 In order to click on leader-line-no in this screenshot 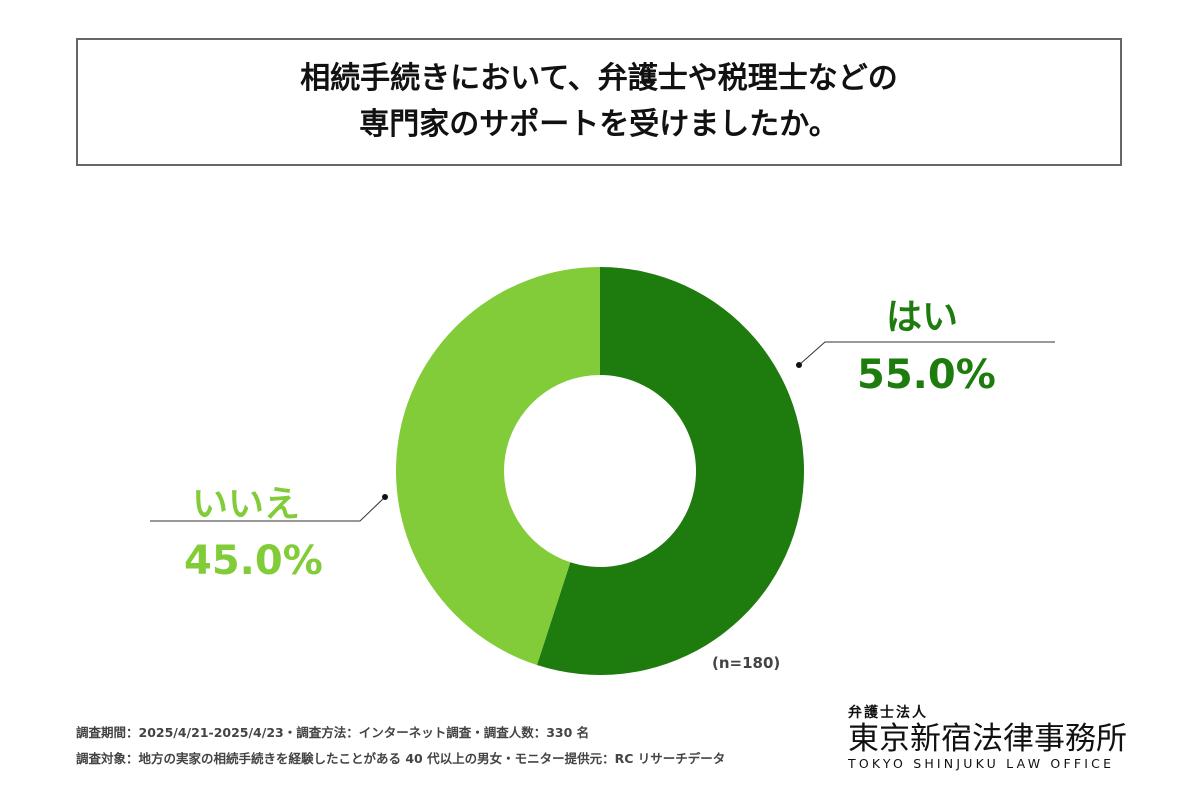, I will do `click(268, 509)`.